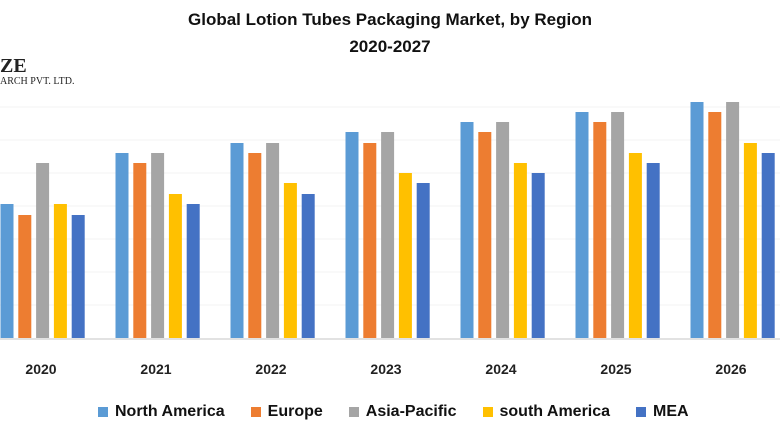  Describe the element at coordinates (411, 411) in the screenshot. I see `legend-label: Asia-Pacific` at that location.